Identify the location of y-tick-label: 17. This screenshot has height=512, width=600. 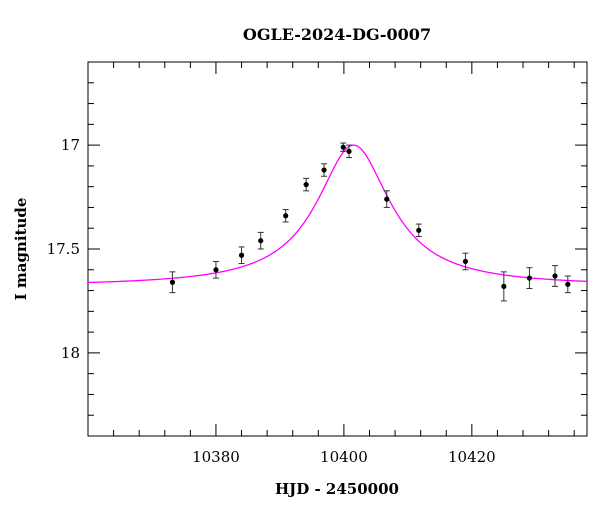
(70, 145).